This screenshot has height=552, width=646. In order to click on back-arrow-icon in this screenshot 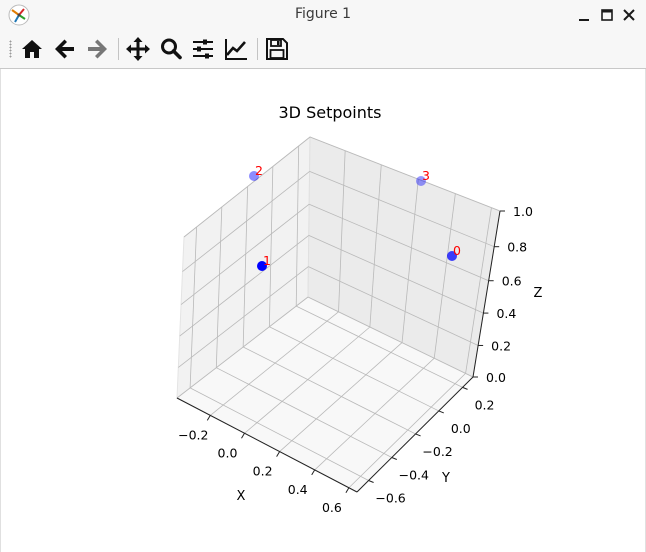, I will do `click(65, 49)`.